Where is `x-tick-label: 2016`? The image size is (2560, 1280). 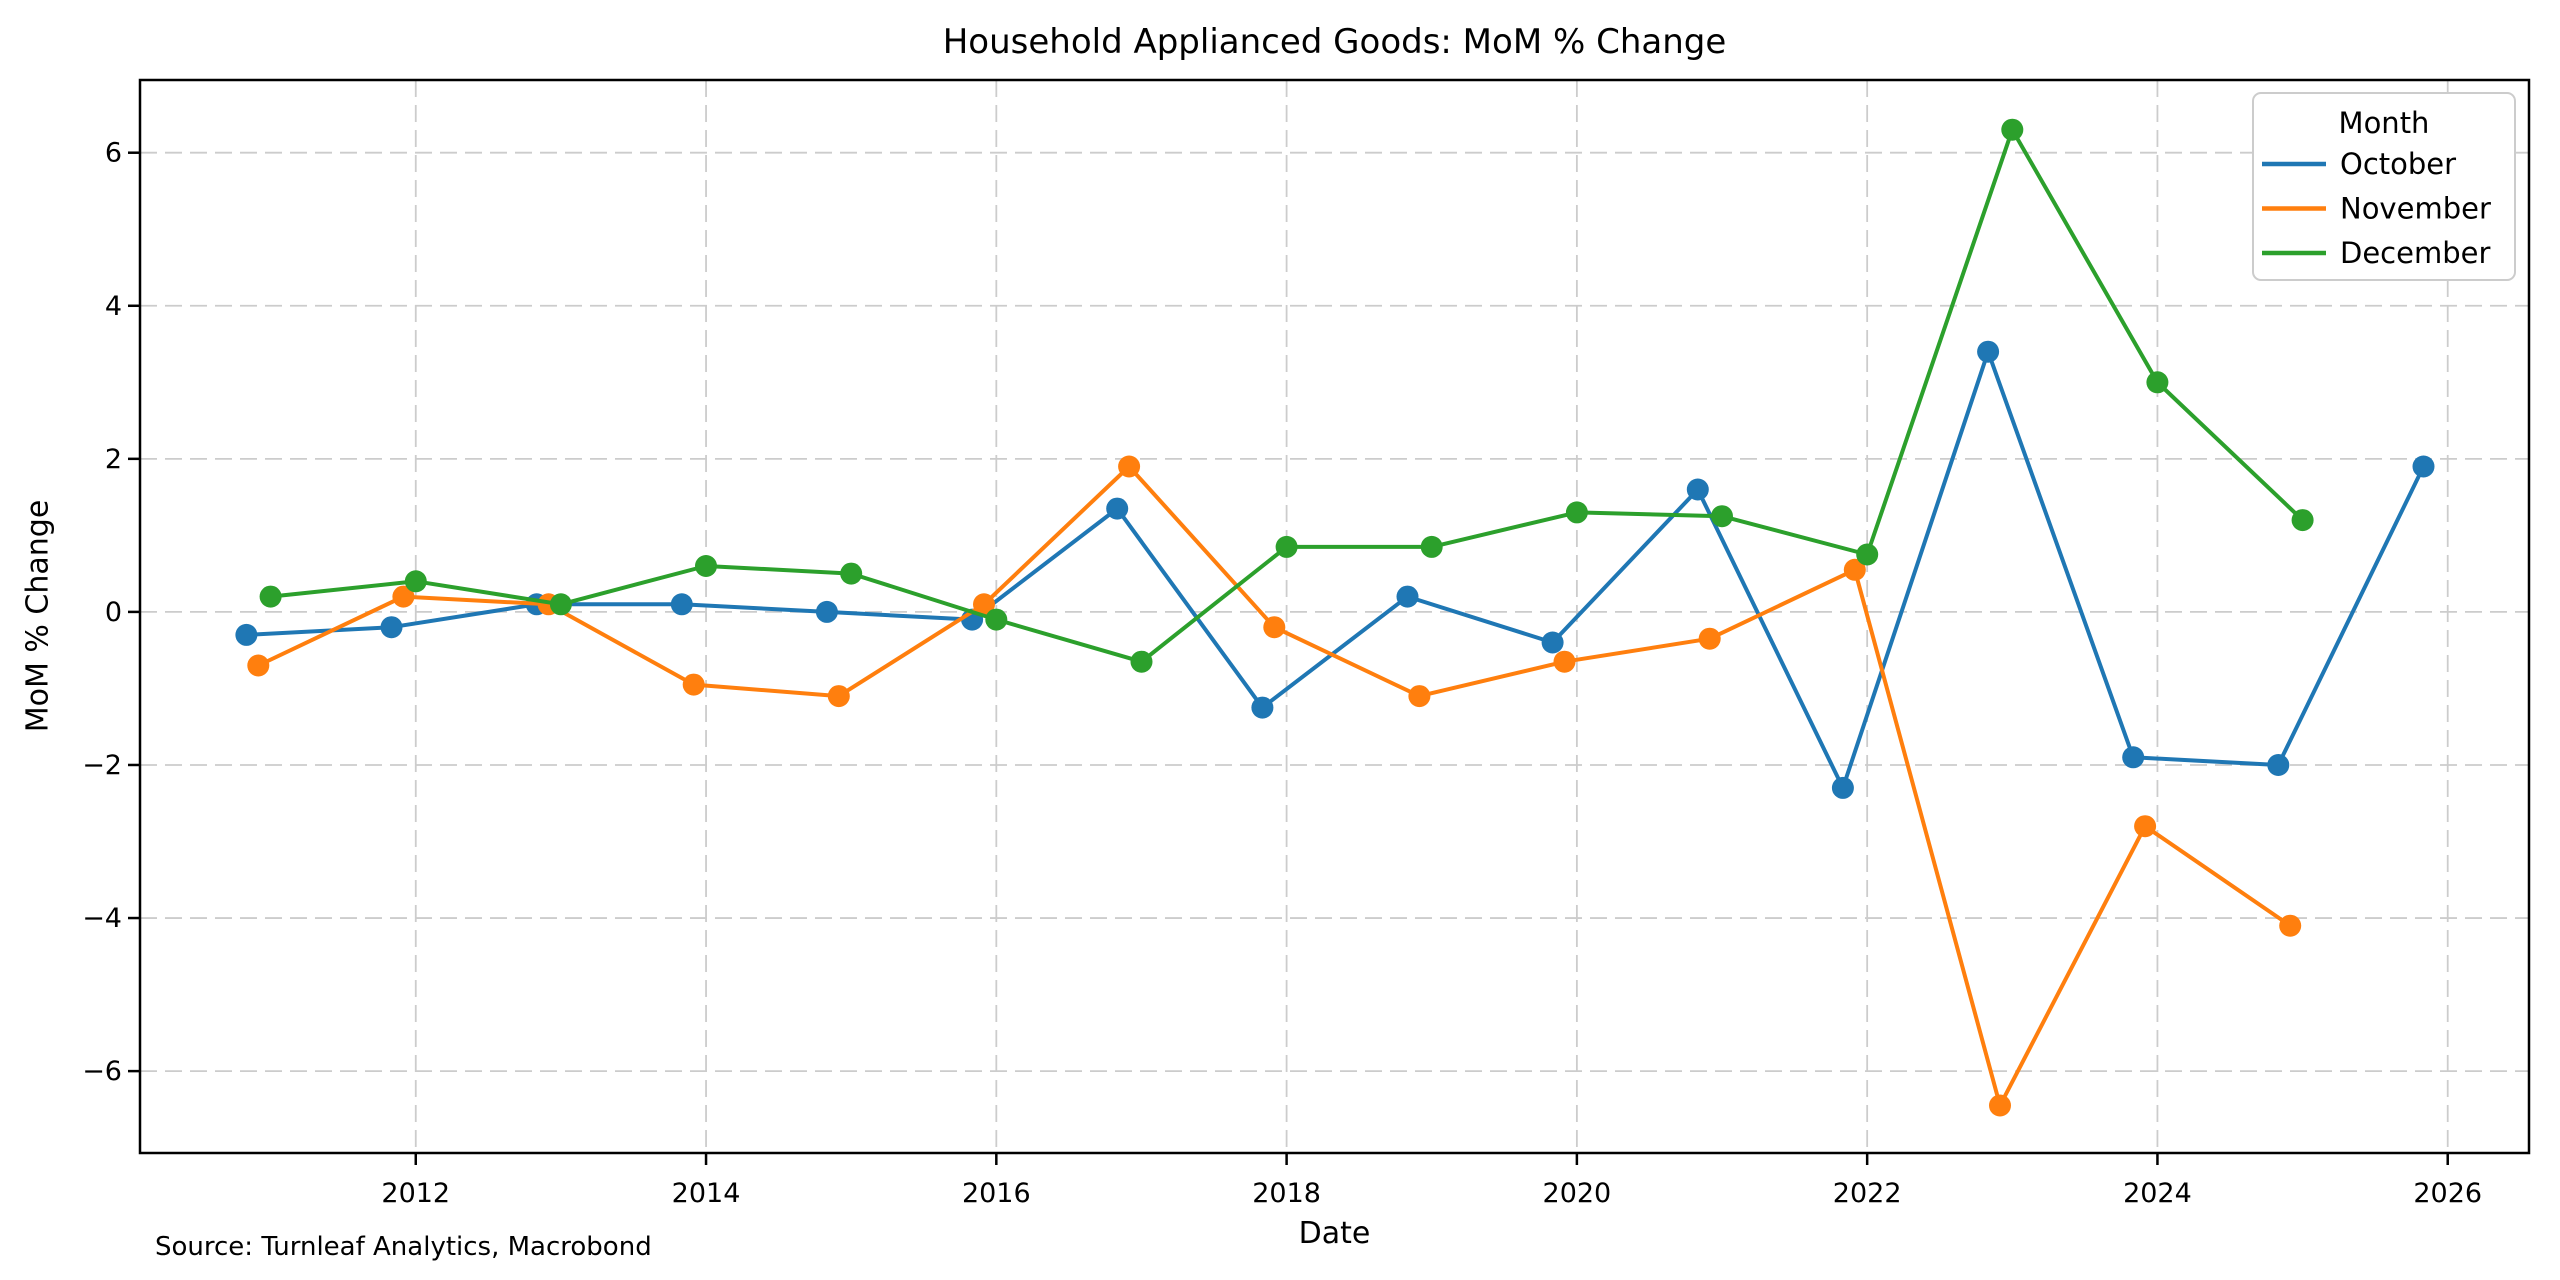 x-tick-label: 2016 is located at coordinates (996, 1193).